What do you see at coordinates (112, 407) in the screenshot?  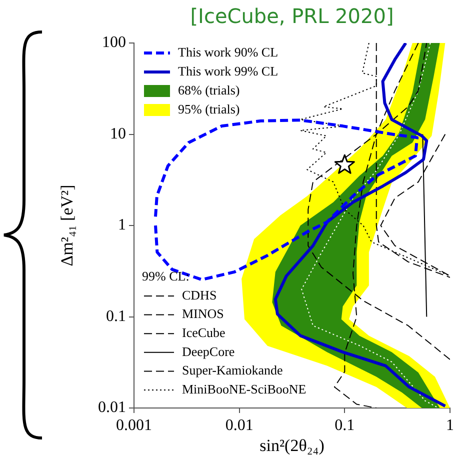 I see `y-tick-label: 0.01` at bounding box center [112, 407].